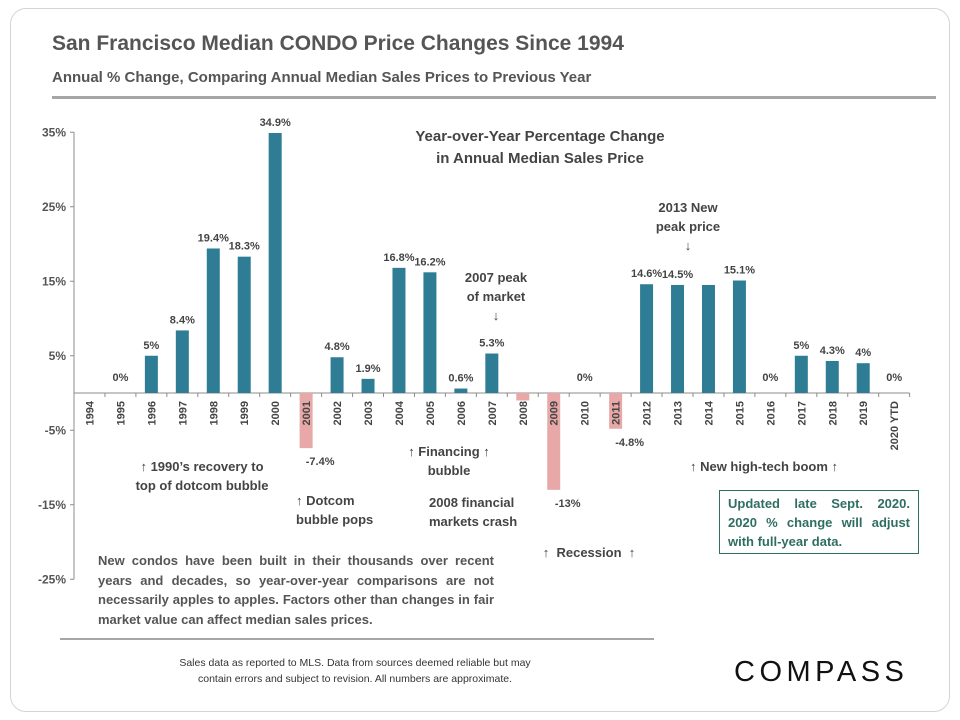 The width and height of the screenshot is (960, 720). Describe the element at coordinates (152, 413) in the screenshot. I see `x-tick-label: 1996` at that location.